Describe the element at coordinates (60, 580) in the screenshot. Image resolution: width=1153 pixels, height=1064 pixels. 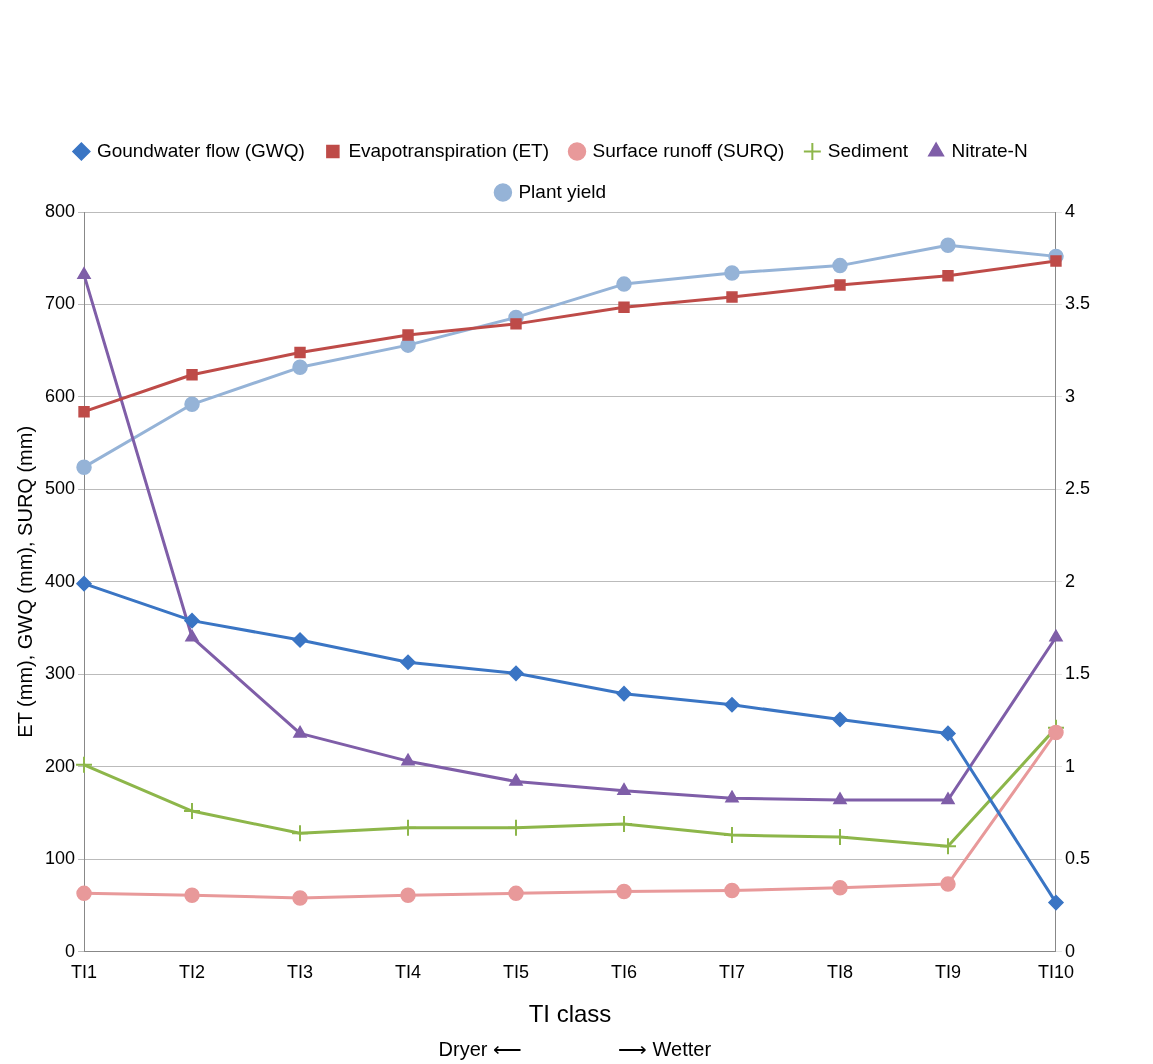
I see `y-tick-label: 400` at that location.